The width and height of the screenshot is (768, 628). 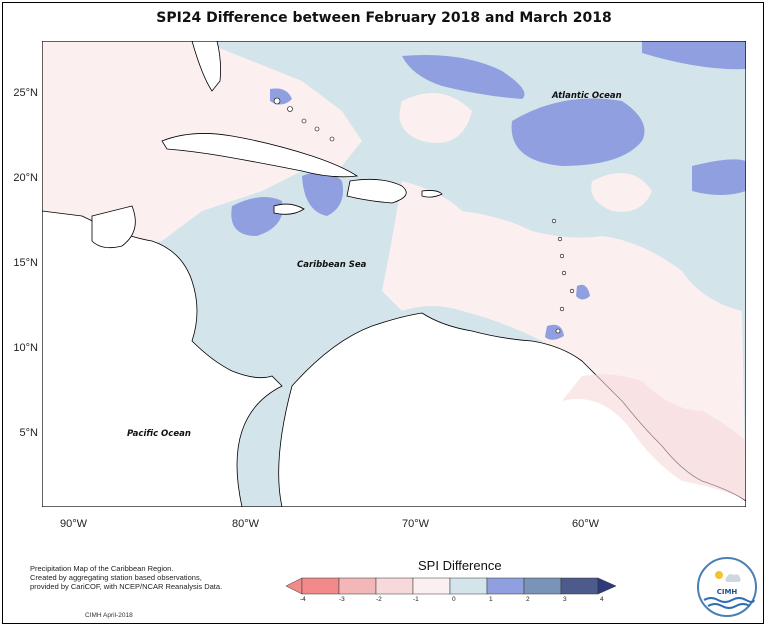 I want to click on legend-colorbar, so click(x=451, y=586).